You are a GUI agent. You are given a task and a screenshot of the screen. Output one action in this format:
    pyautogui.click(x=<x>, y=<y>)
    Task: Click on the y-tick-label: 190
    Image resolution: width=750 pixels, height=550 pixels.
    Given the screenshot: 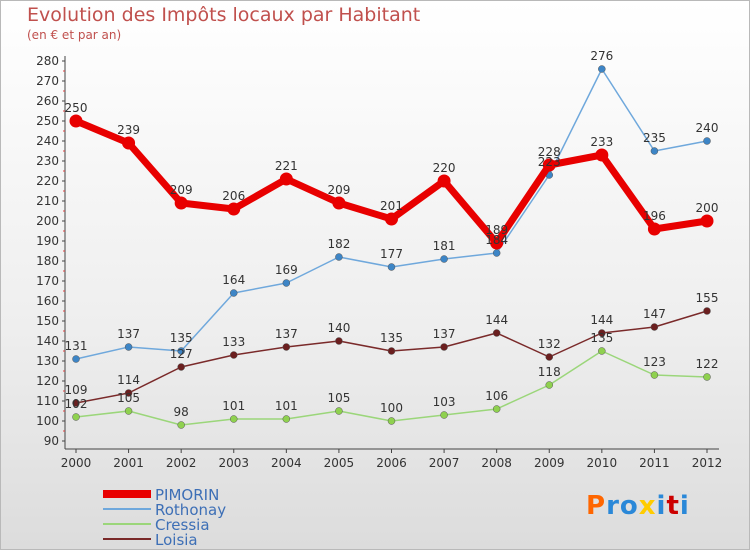 What is the action you would take?
    pyautogui.click(x=47, y=241)
    